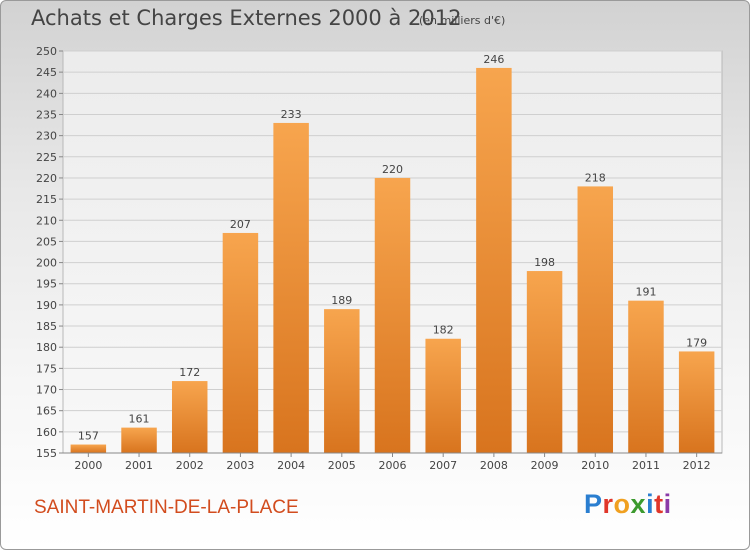  What do you see at coordinates (622, 504) in the screenshot?
I see `logo-letter: o` at bounding box center [622, 504].